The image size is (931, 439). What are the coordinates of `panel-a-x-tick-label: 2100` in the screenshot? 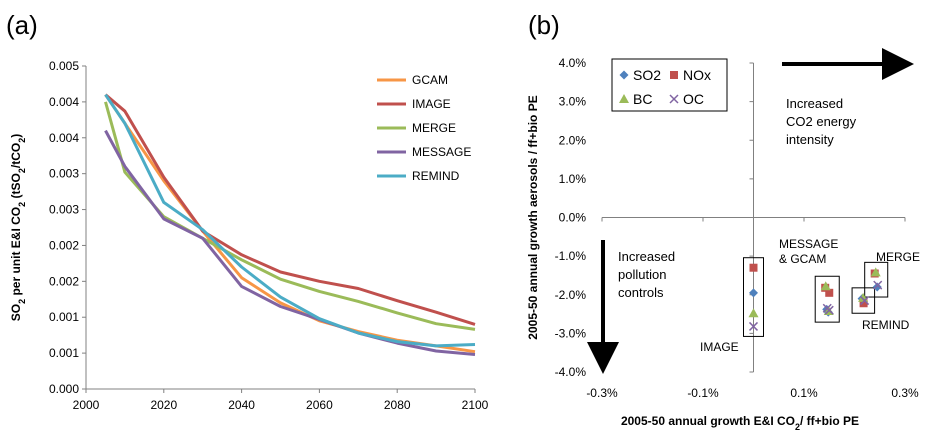 It's located at (475, 405).